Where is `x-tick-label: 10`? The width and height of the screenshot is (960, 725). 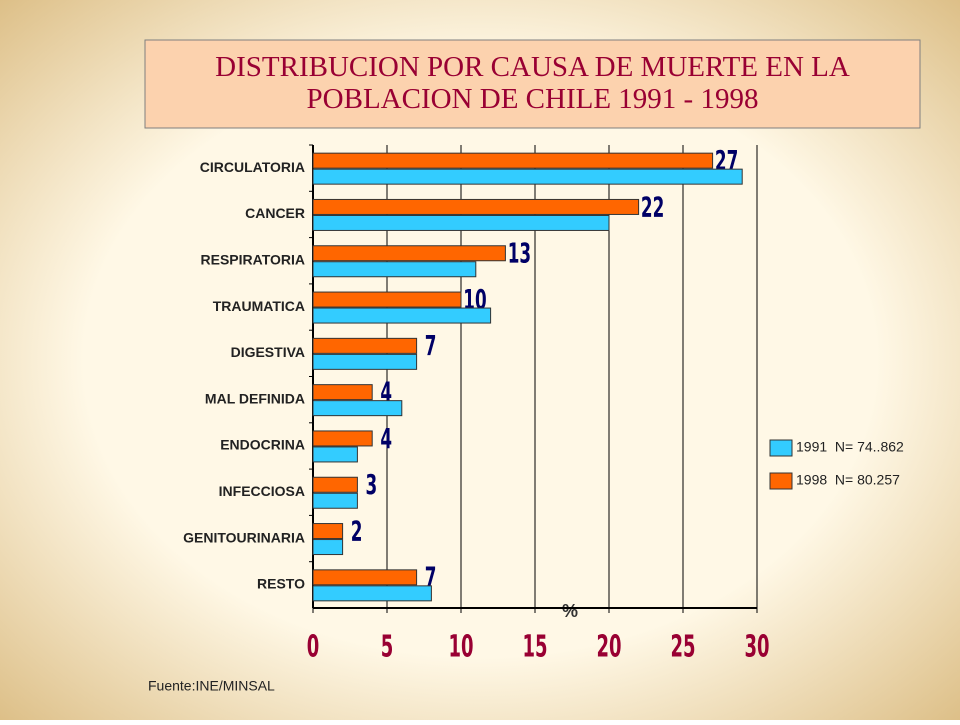 x-tick-label: 10 is located at coordinates (460, 646).